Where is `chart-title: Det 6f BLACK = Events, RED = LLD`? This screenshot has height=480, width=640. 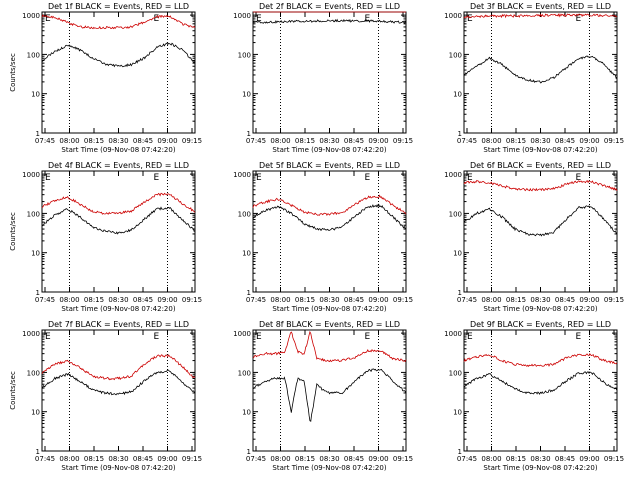 chart-title: Det 6f BLACK = Events, RED = LLD is located at coordinates (540, 165).